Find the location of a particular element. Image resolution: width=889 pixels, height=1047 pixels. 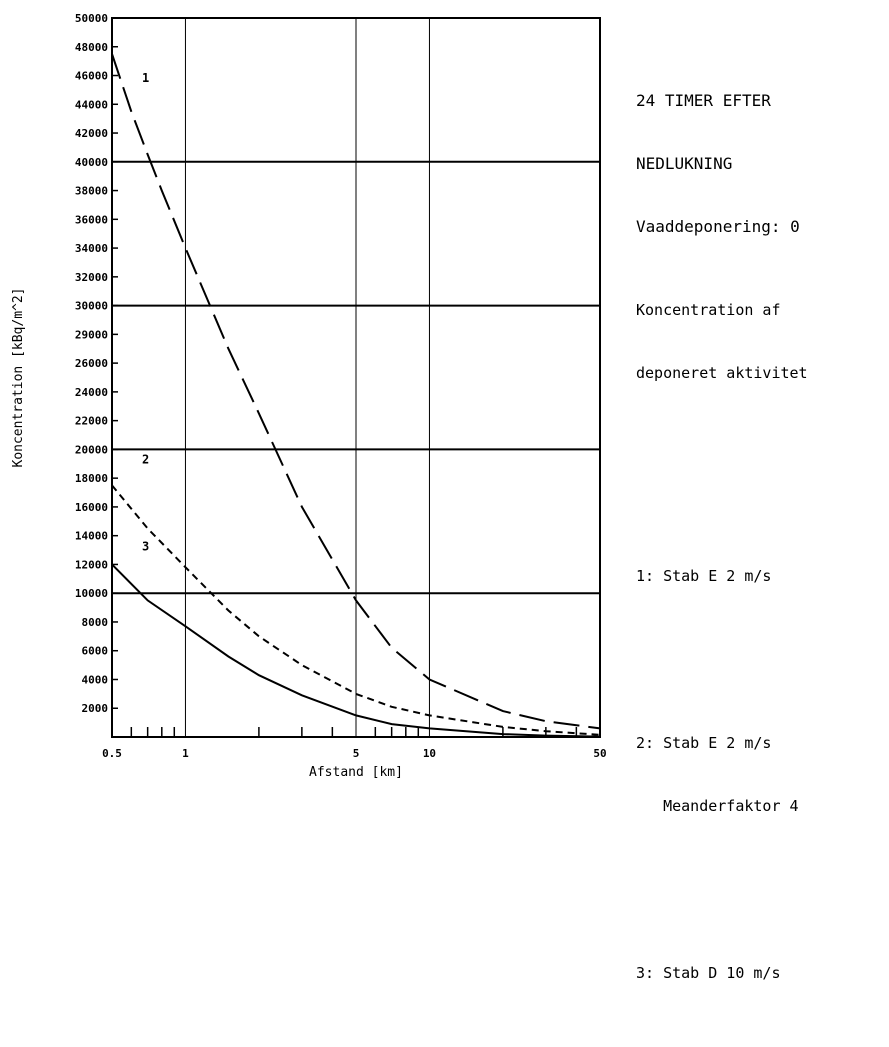

legend-item-3: 3: Stab D 10 m/s is located at coordinates (717, 973).